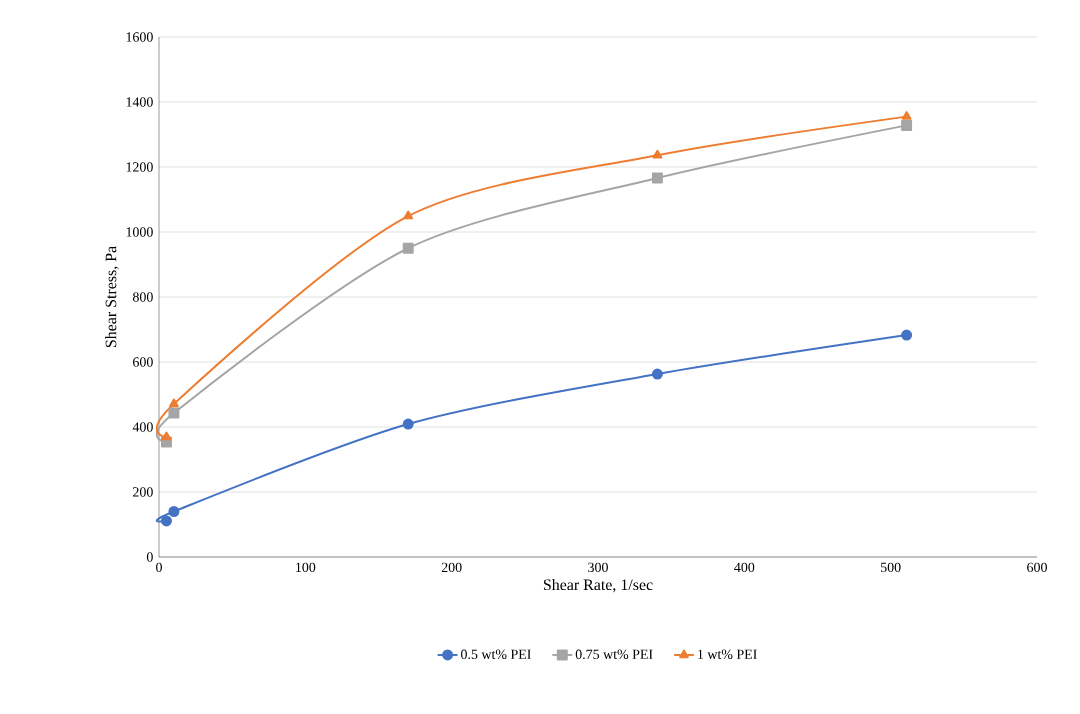 This screenshot has width=1080, height=714. Describe the element at coordinates (496, 654) in the screenshot. I see `legend-label: 0.5 wt% PEI` at that location.